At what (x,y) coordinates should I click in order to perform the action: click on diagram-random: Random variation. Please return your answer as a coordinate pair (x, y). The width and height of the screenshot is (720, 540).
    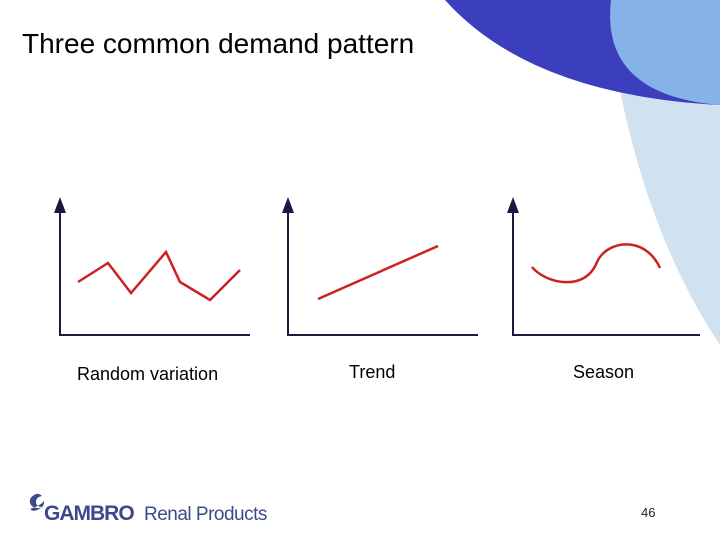
    Looking at the image, I should click on (152, 290).